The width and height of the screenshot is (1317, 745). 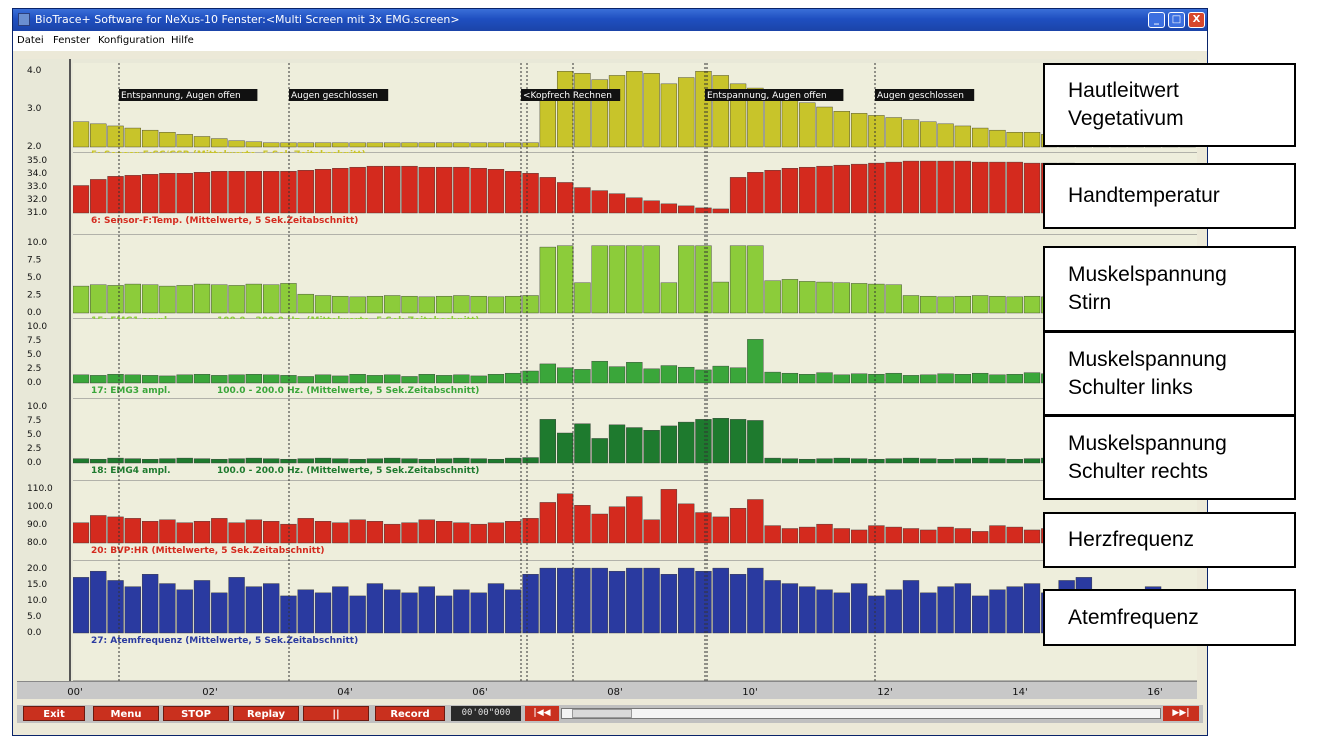 I want to click on y-tick-label: 2.5, so click(x=34, y=369).